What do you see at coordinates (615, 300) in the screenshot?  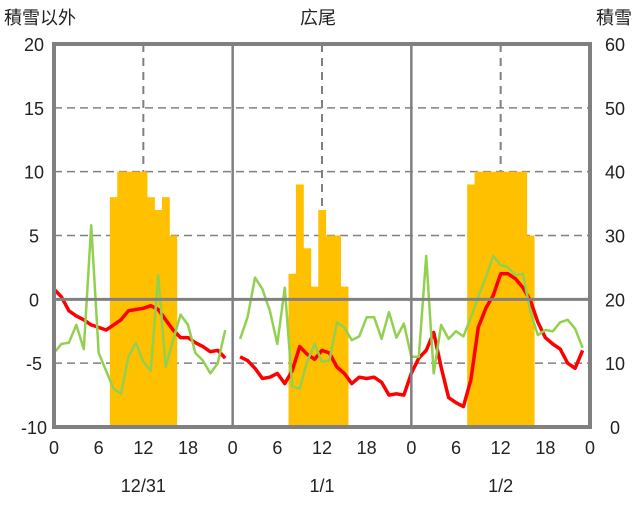 I see `y-right-tick-label: 20` at bounding box center [615, 300].